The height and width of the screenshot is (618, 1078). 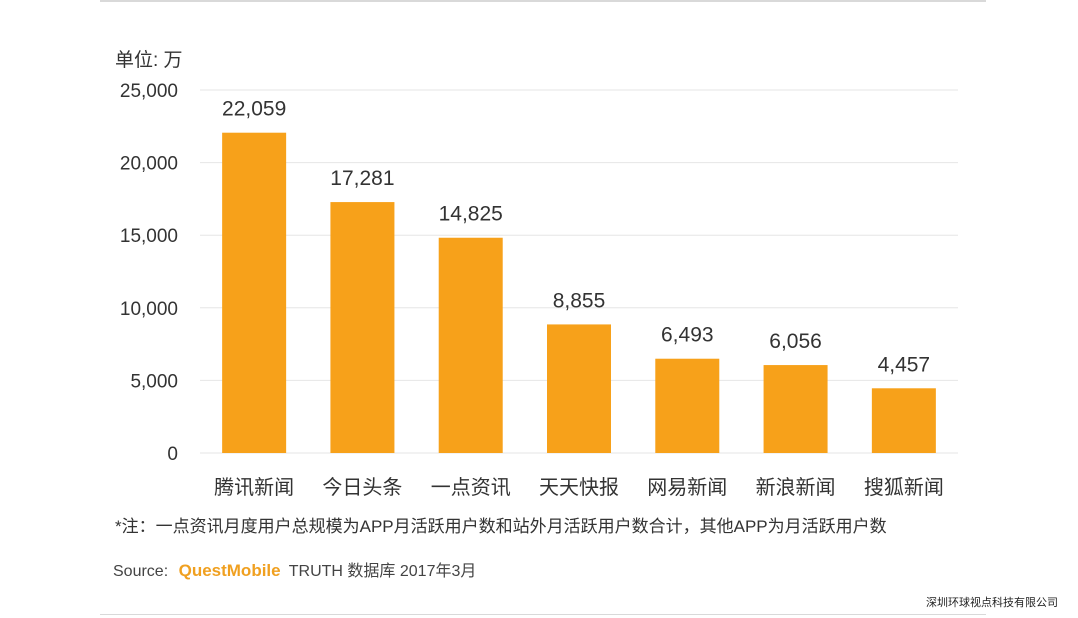 What do you see at coordinates (471, 487) in the screenshot?
I see `category-label: 一点资讯` at bounding box center [471, 487].